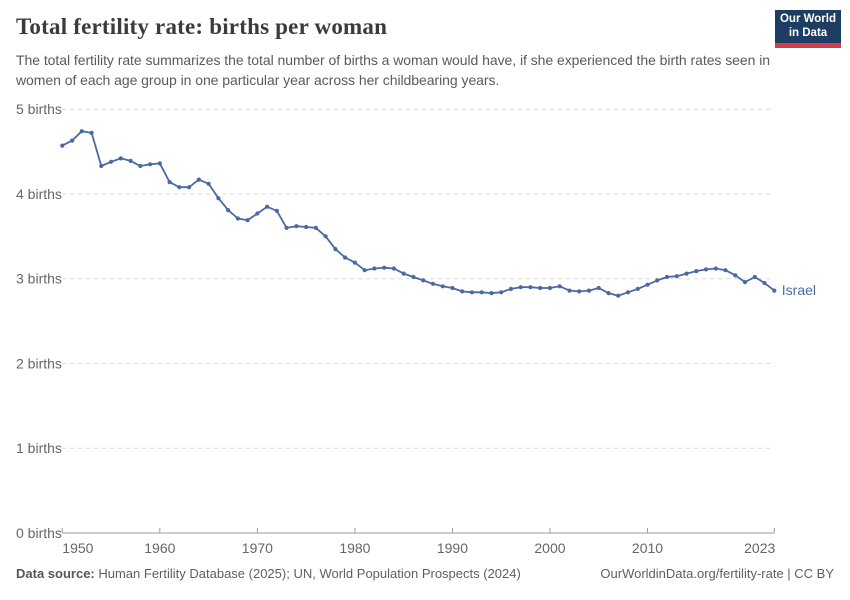  I want to click on owid-logo-line1: Our World, so click(807, 18).